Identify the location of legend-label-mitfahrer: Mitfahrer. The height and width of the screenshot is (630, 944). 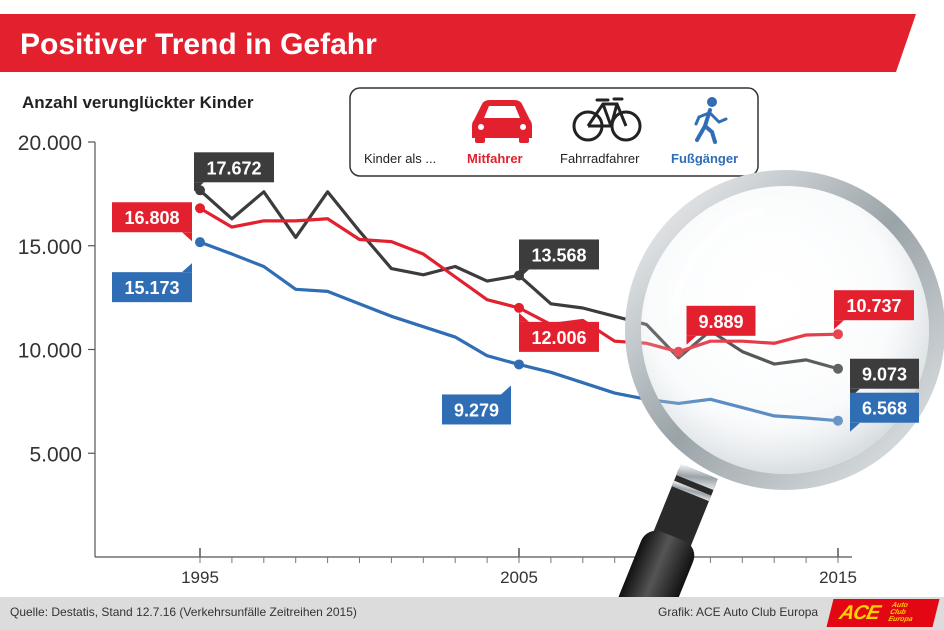
(495, 158).